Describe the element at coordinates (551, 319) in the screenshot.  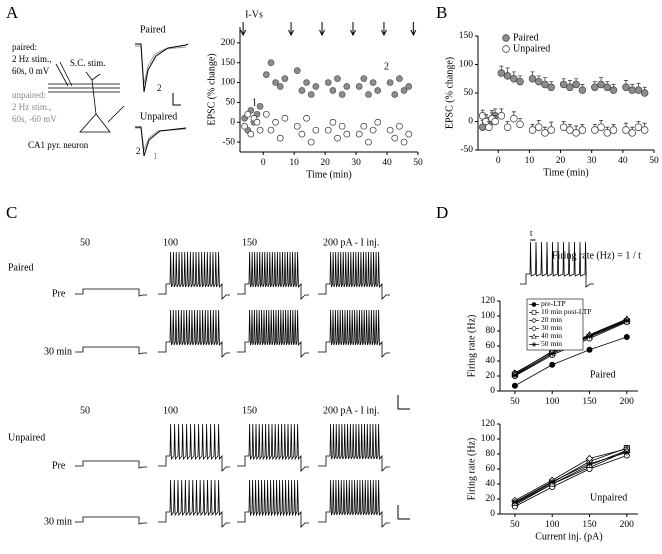
I see `legend-label: 20 min` at that location.